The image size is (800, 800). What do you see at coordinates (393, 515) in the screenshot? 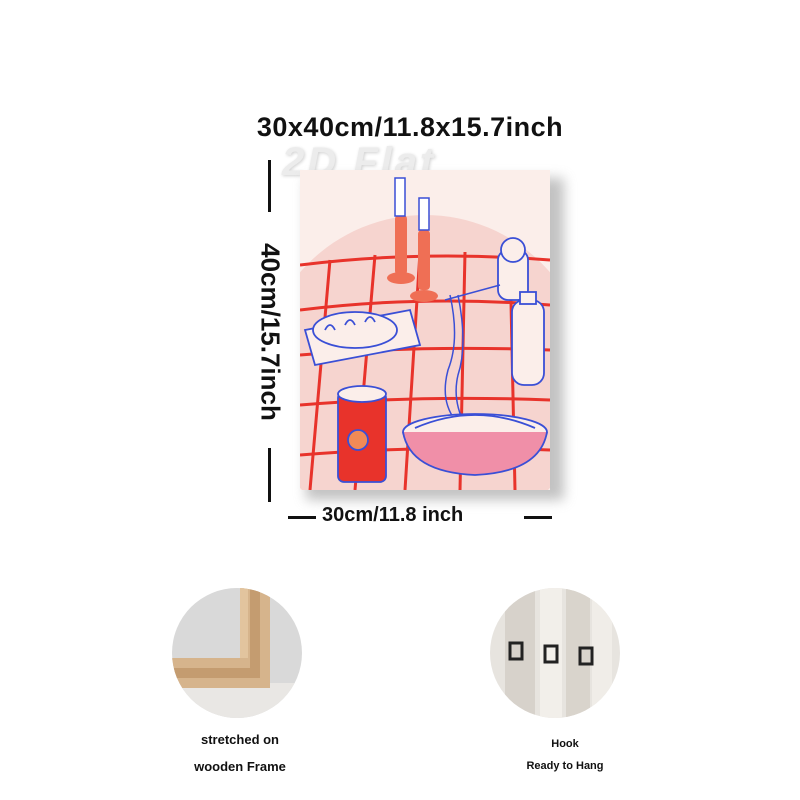
I see `horizontal-dimension-label: 30cm/11.8 inch` at bounding box center [393, 515].